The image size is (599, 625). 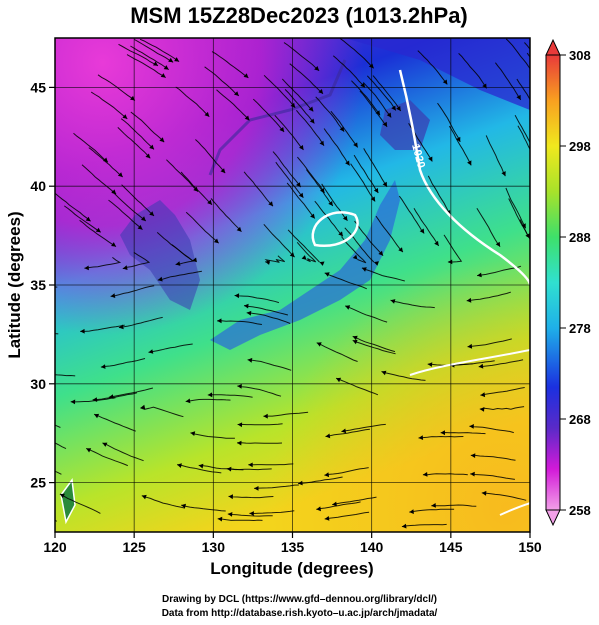 I want to click on x-tick-label: 145, so click(x=451, y=547).